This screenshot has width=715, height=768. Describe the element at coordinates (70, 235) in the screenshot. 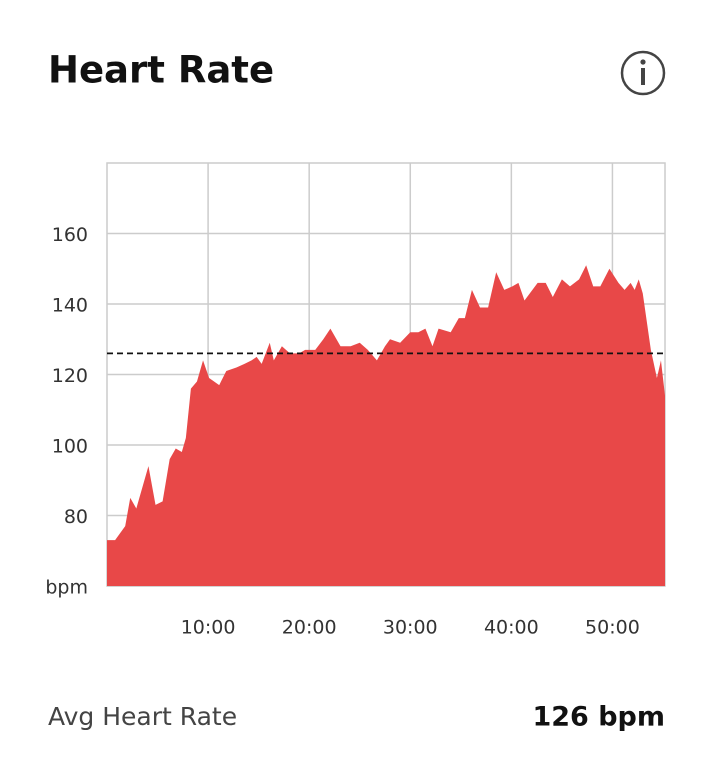

I see `y-tick-label: 160` at that location.